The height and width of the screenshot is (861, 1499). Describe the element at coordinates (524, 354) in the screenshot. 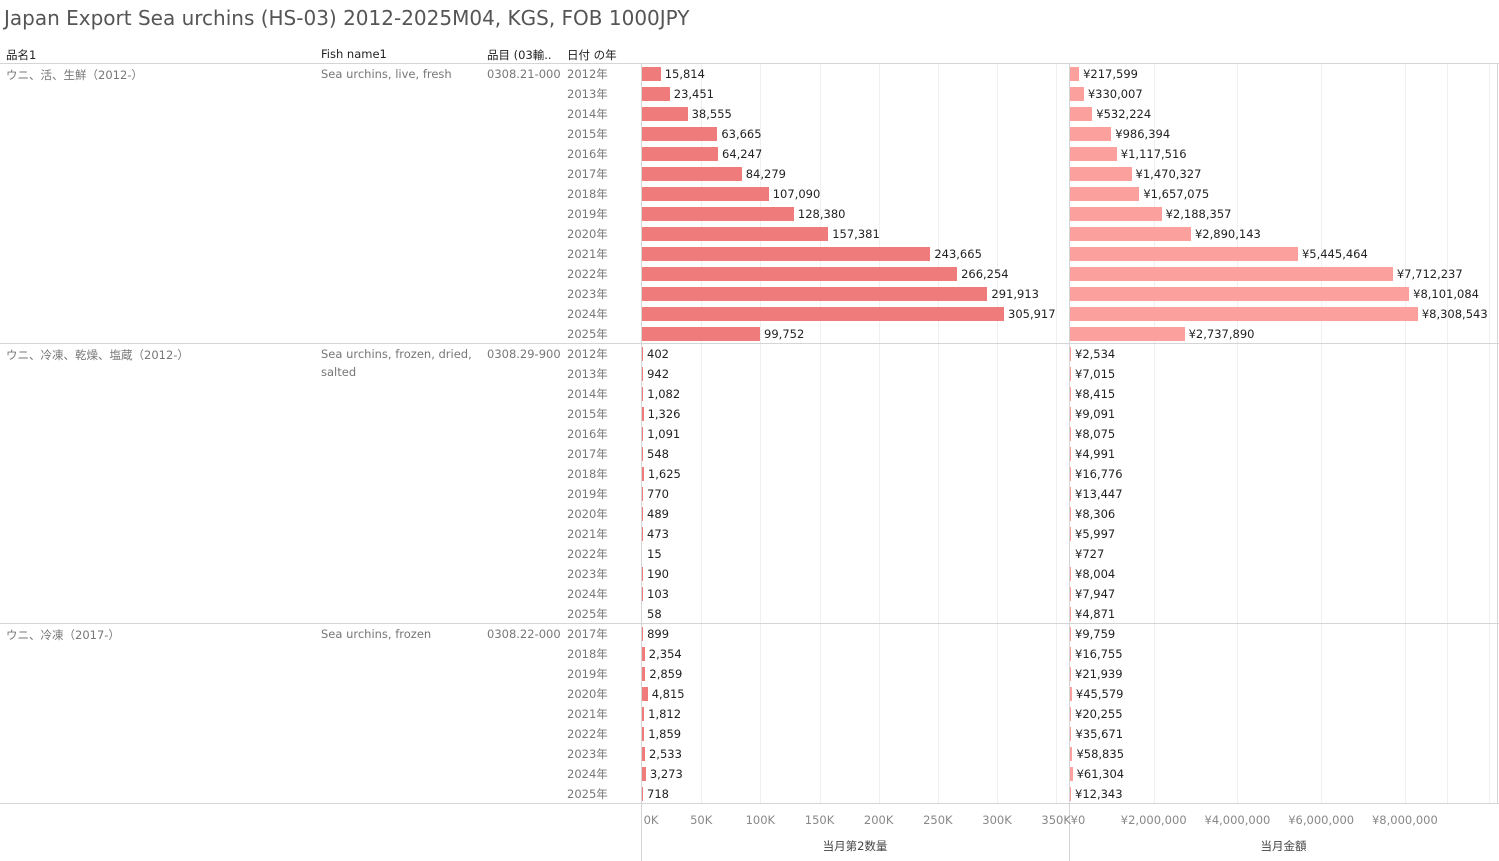

I see `group-code: 0308.29-900` at that location.